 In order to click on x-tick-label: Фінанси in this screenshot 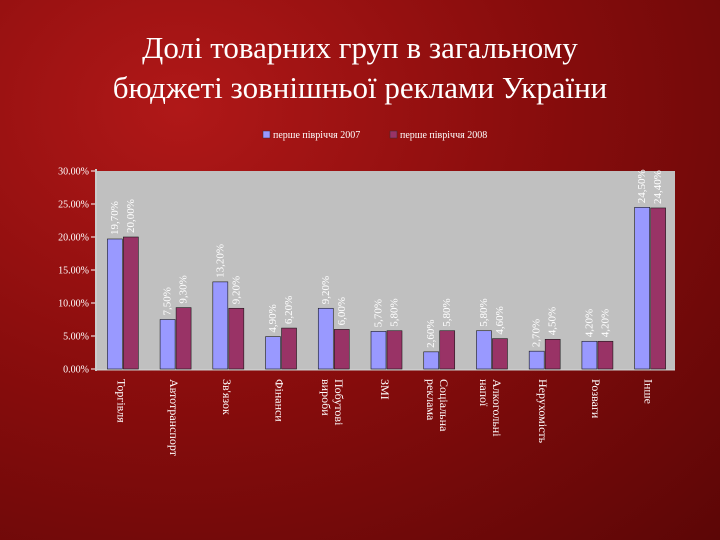, I will do `click(280, 400)`.